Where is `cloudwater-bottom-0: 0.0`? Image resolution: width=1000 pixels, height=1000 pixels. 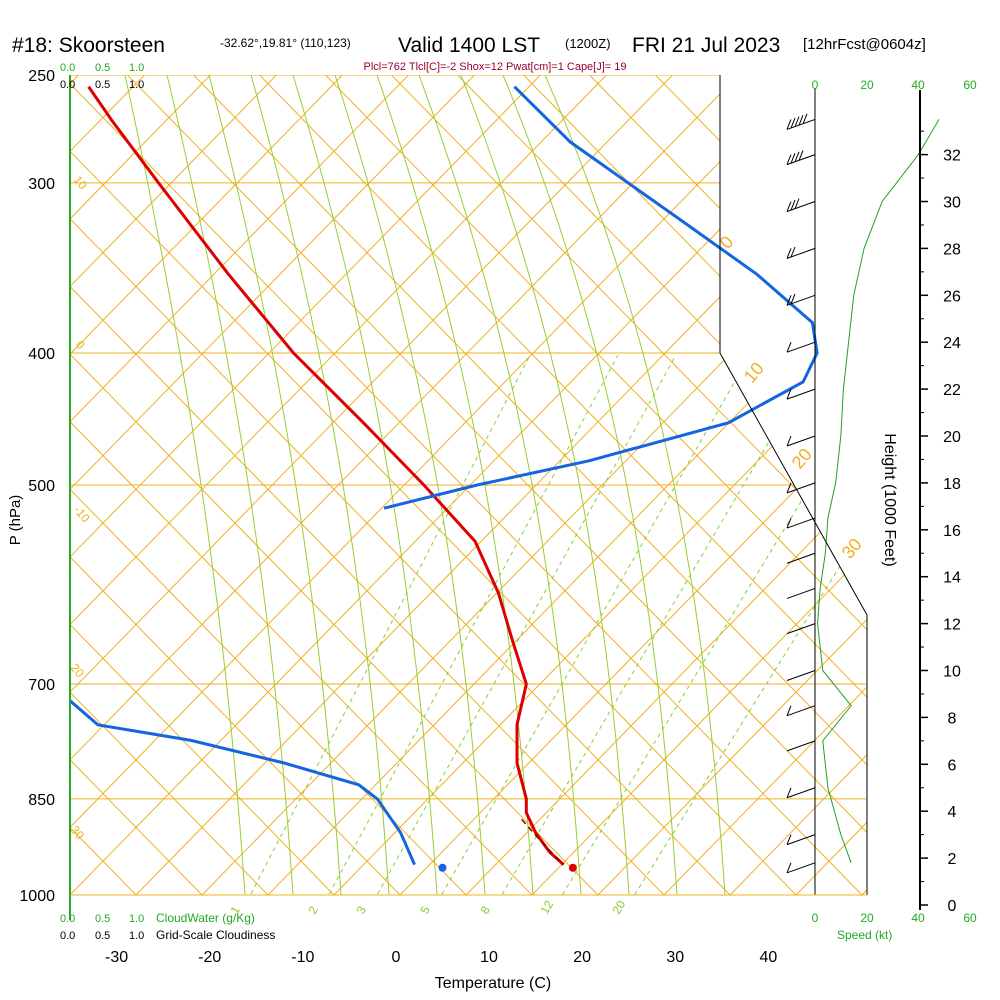 cloudwater-bottom-0: 0.0 is located at coordinates (67, 919).